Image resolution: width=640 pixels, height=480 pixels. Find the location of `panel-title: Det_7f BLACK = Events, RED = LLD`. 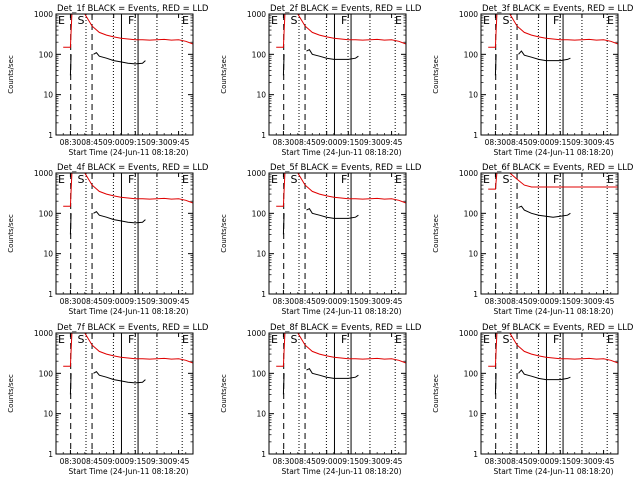

panel-title: Det_7f BLACK = Events, RED = LLD is located at coordinates (133, 328).